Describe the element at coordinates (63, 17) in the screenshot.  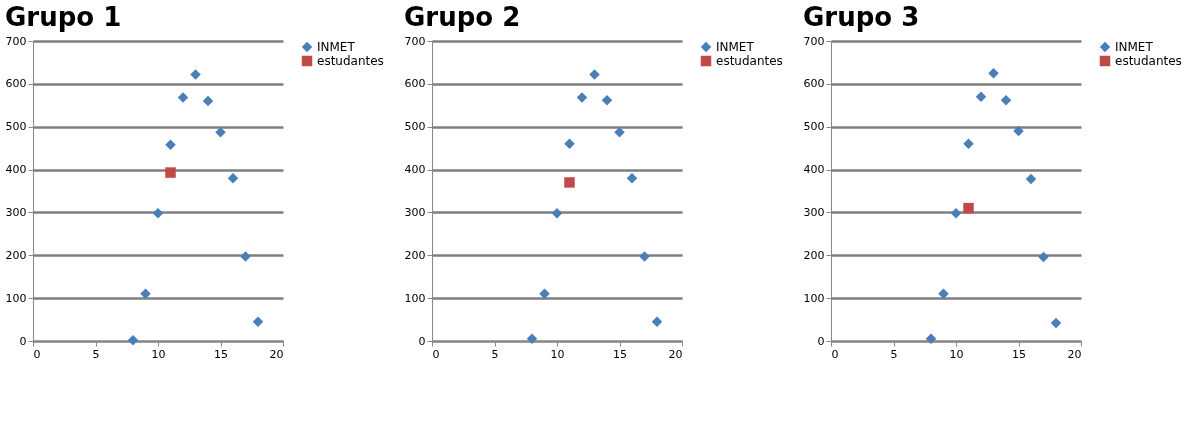
I see `chart-title: Grupo 1` at that location.